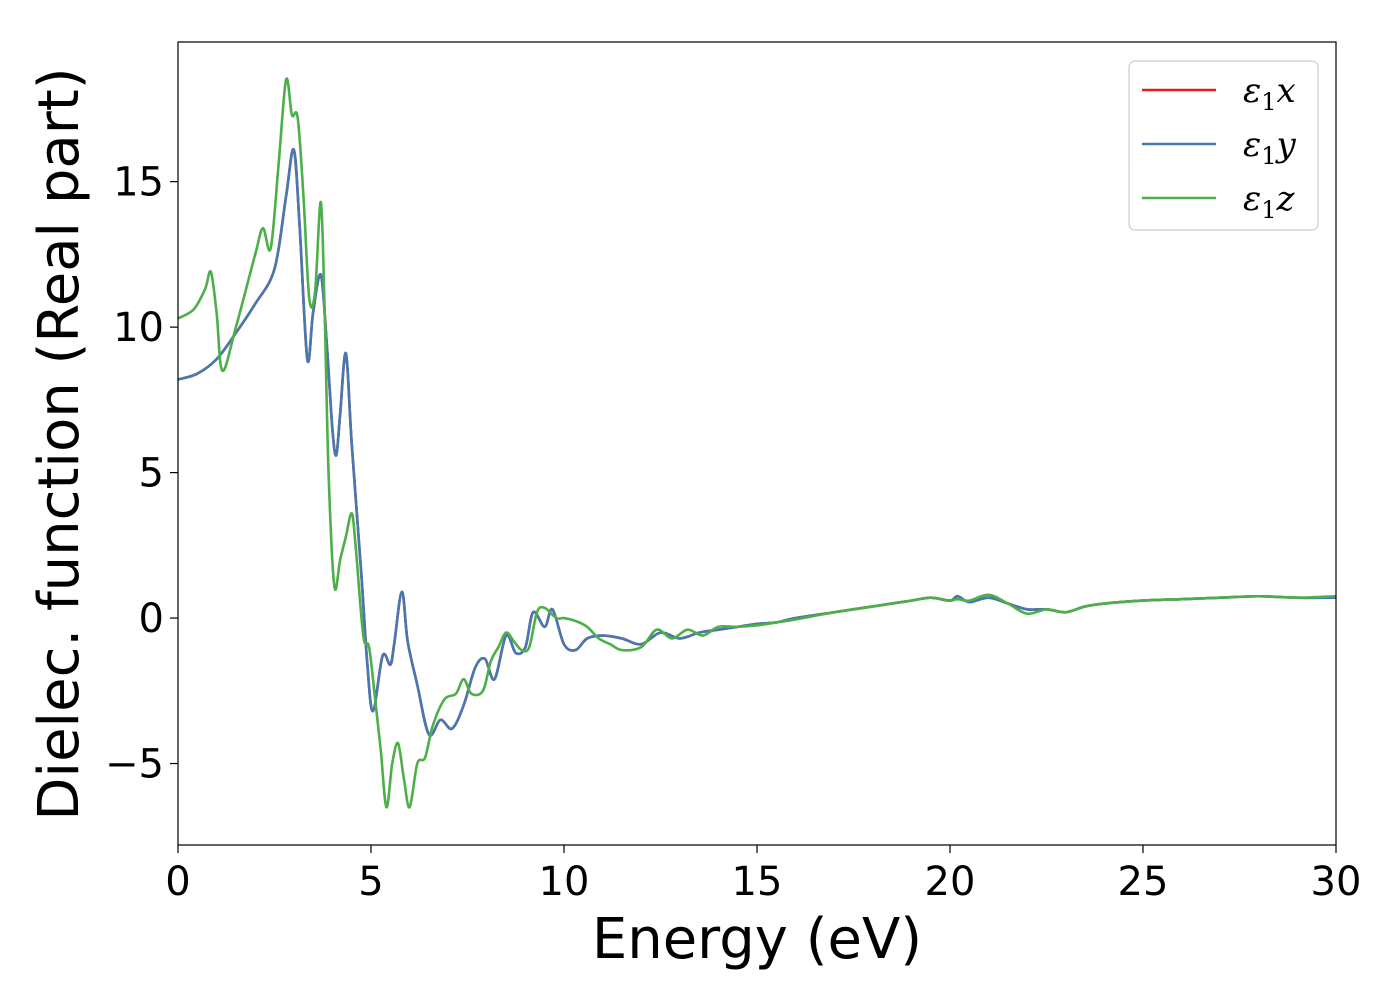 The image size is (1400, 1000). Describe the element at coordinates (138, 328) in the screenshot. I see `y-tick-label: 10` at that location.